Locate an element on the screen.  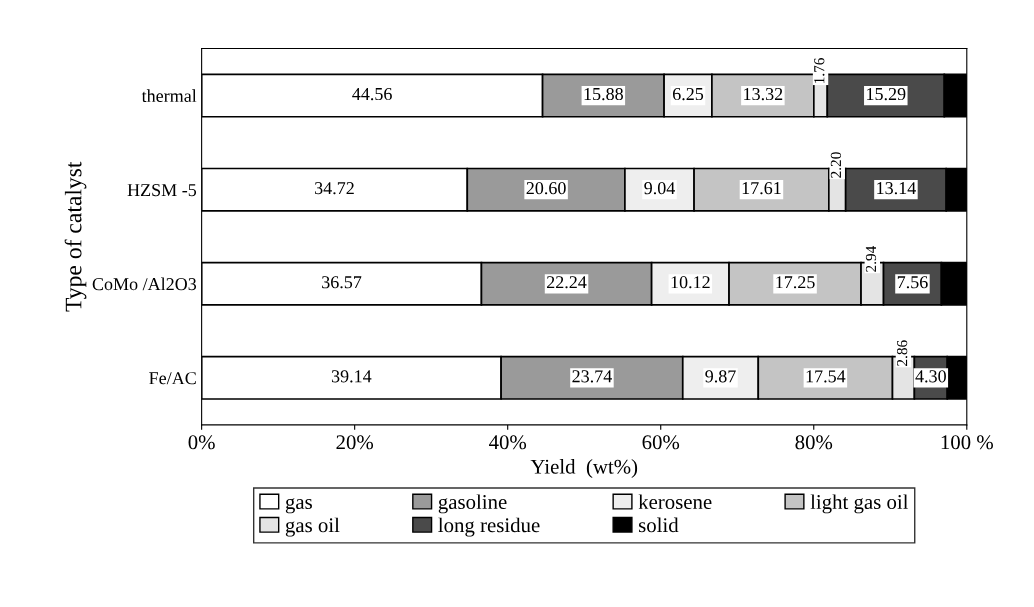
data-label: 2.86 is located at coordinates (902, 353).